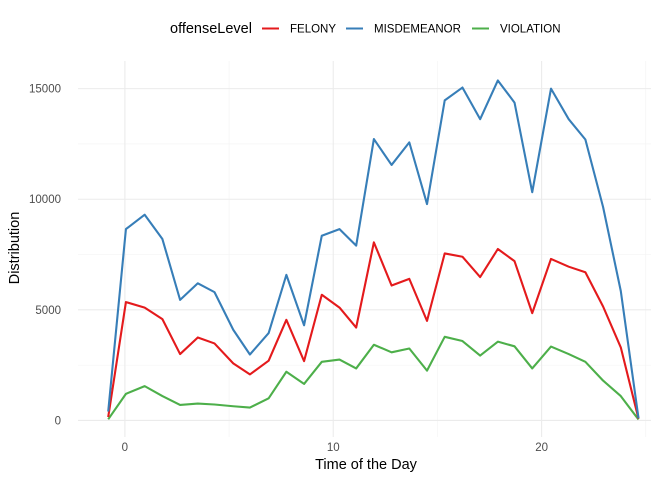 This screenshot has height=480, width=672. Describe the element at coordinates (45, 256) in the screenshot. I see `y-axis-ticks: 0 5000 10000 15000` at that location.